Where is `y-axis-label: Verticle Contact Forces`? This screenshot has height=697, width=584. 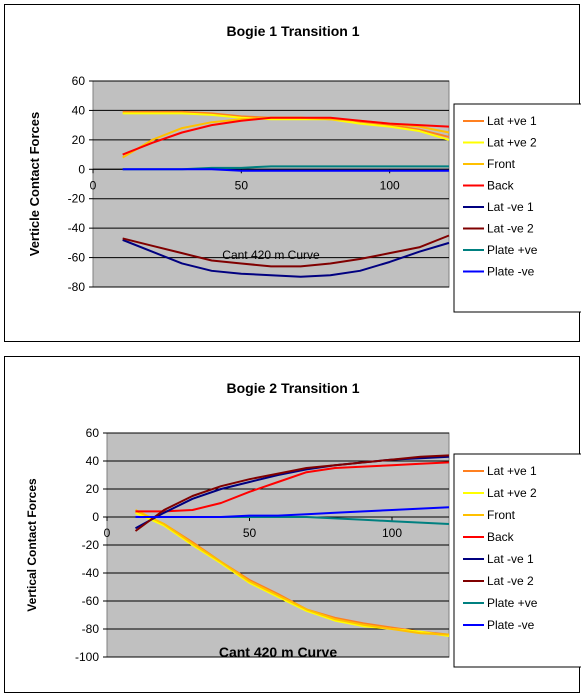
y-axis-label: Verticle Contact Forces is located at coordinates (34, 184).